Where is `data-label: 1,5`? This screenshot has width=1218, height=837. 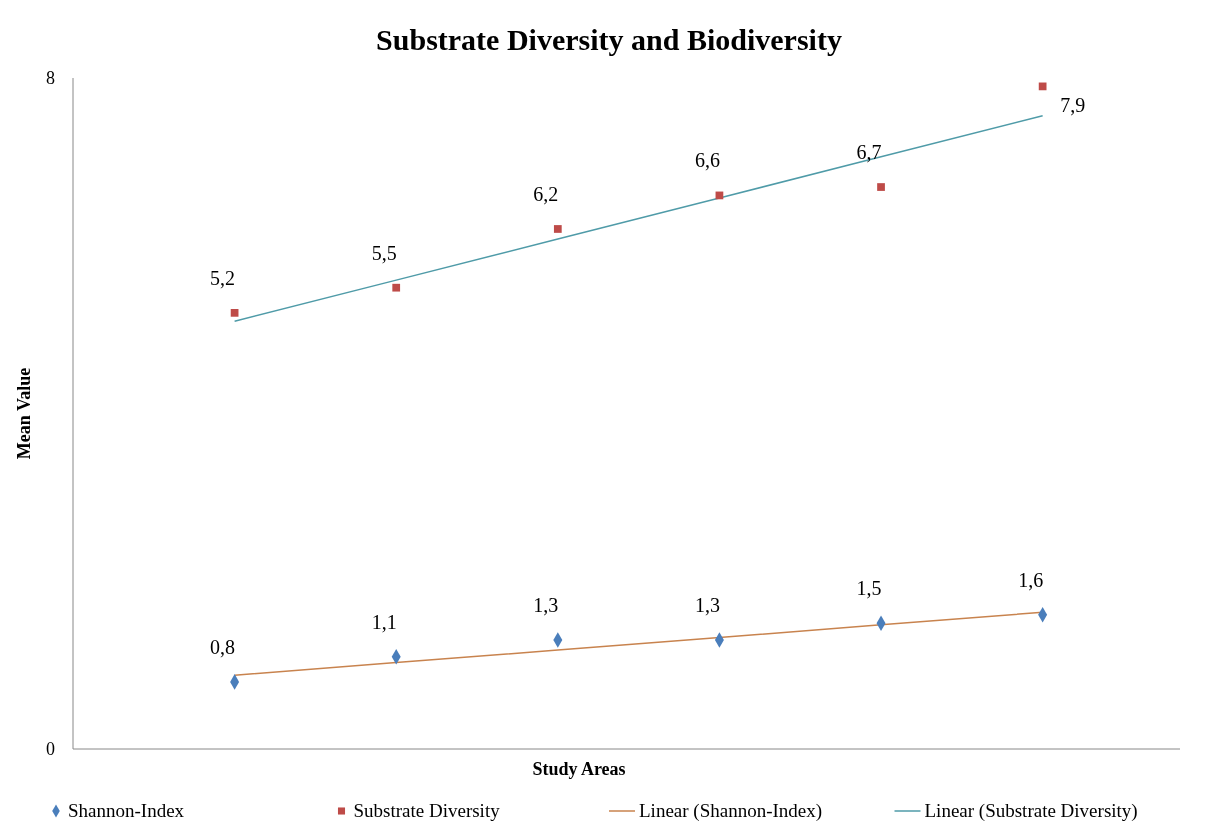
data-label: 1,5 is located at coordinates (869, 588).